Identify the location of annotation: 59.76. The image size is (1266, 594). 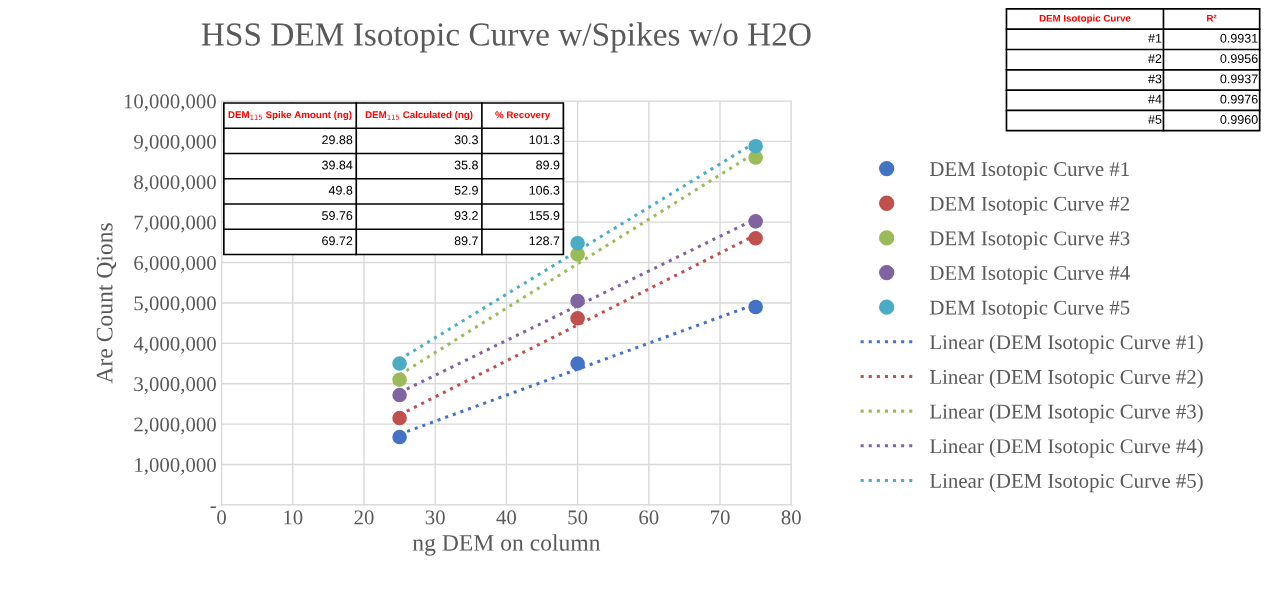
(337, 215).